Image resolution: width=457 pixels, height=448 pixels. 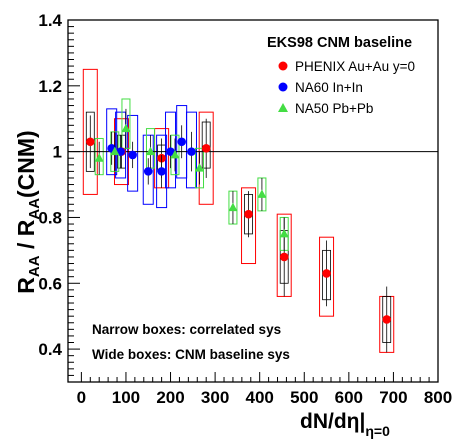 I want to click on y-tick-label: 1.2, so click(x=50, y=86).